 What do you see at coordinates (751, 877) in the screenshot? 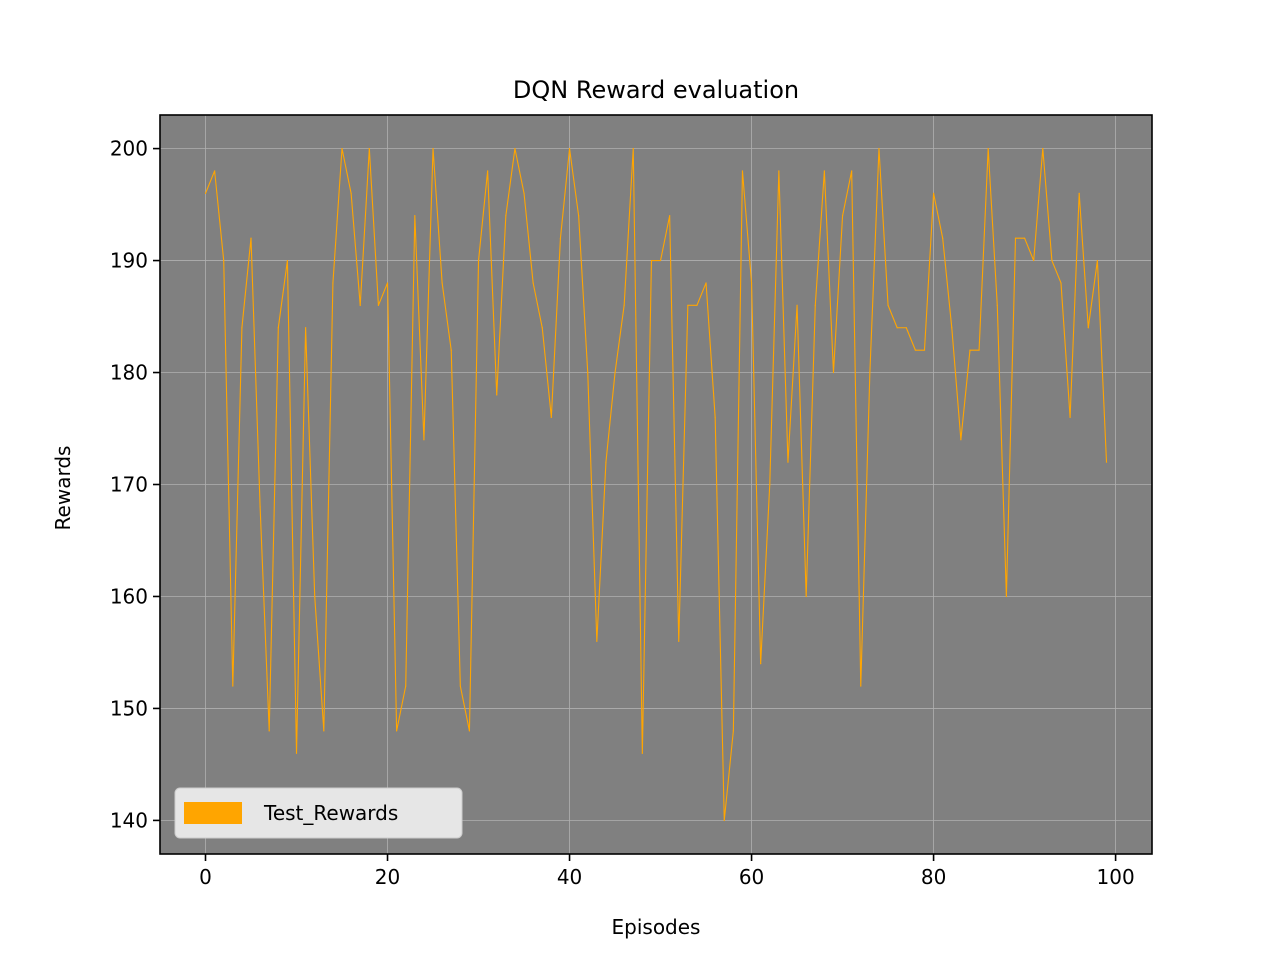
I see `x-tick-label: 60` at bounding box center [751, 877].